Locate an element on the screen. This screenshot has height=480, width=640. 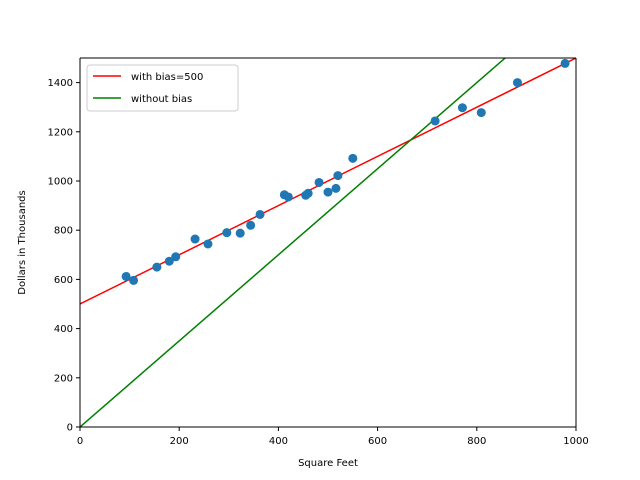
y-axis-label: Dollars in Thousands is located at coordinates (22, 242).